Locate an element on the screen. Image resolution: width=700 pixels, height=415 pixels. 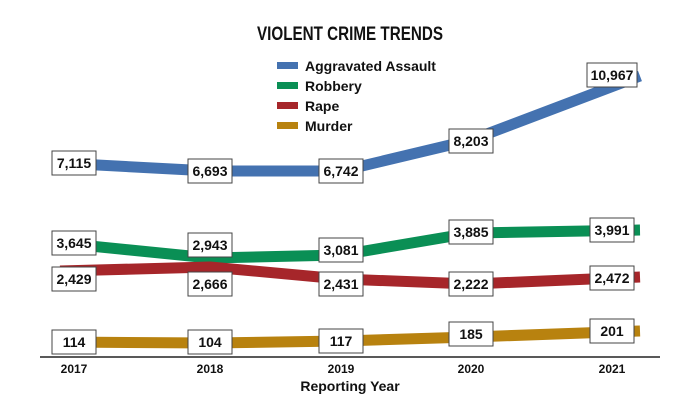
x-tick-label-2020: 2020 is located at coordinates (471, 369).